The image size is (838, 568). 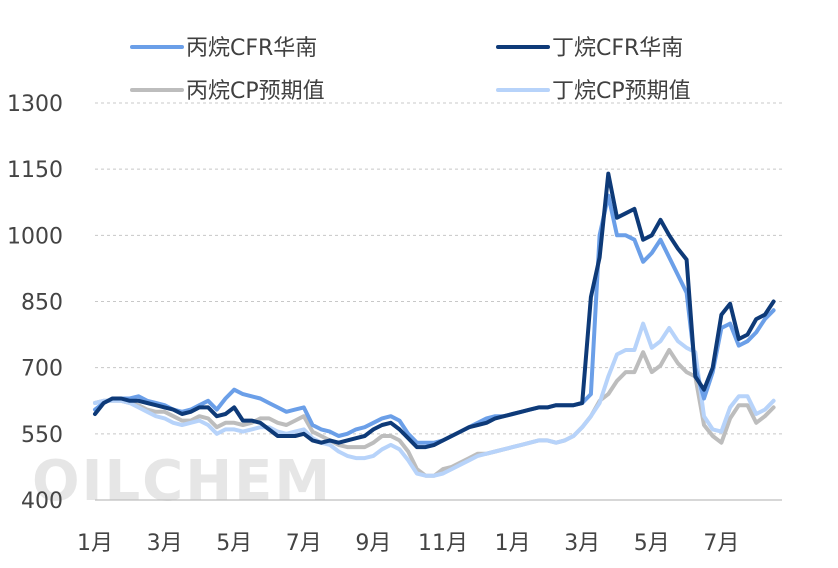 I want to click on legend-item: 丙烷CP预期值, so click(x=227, y=91).